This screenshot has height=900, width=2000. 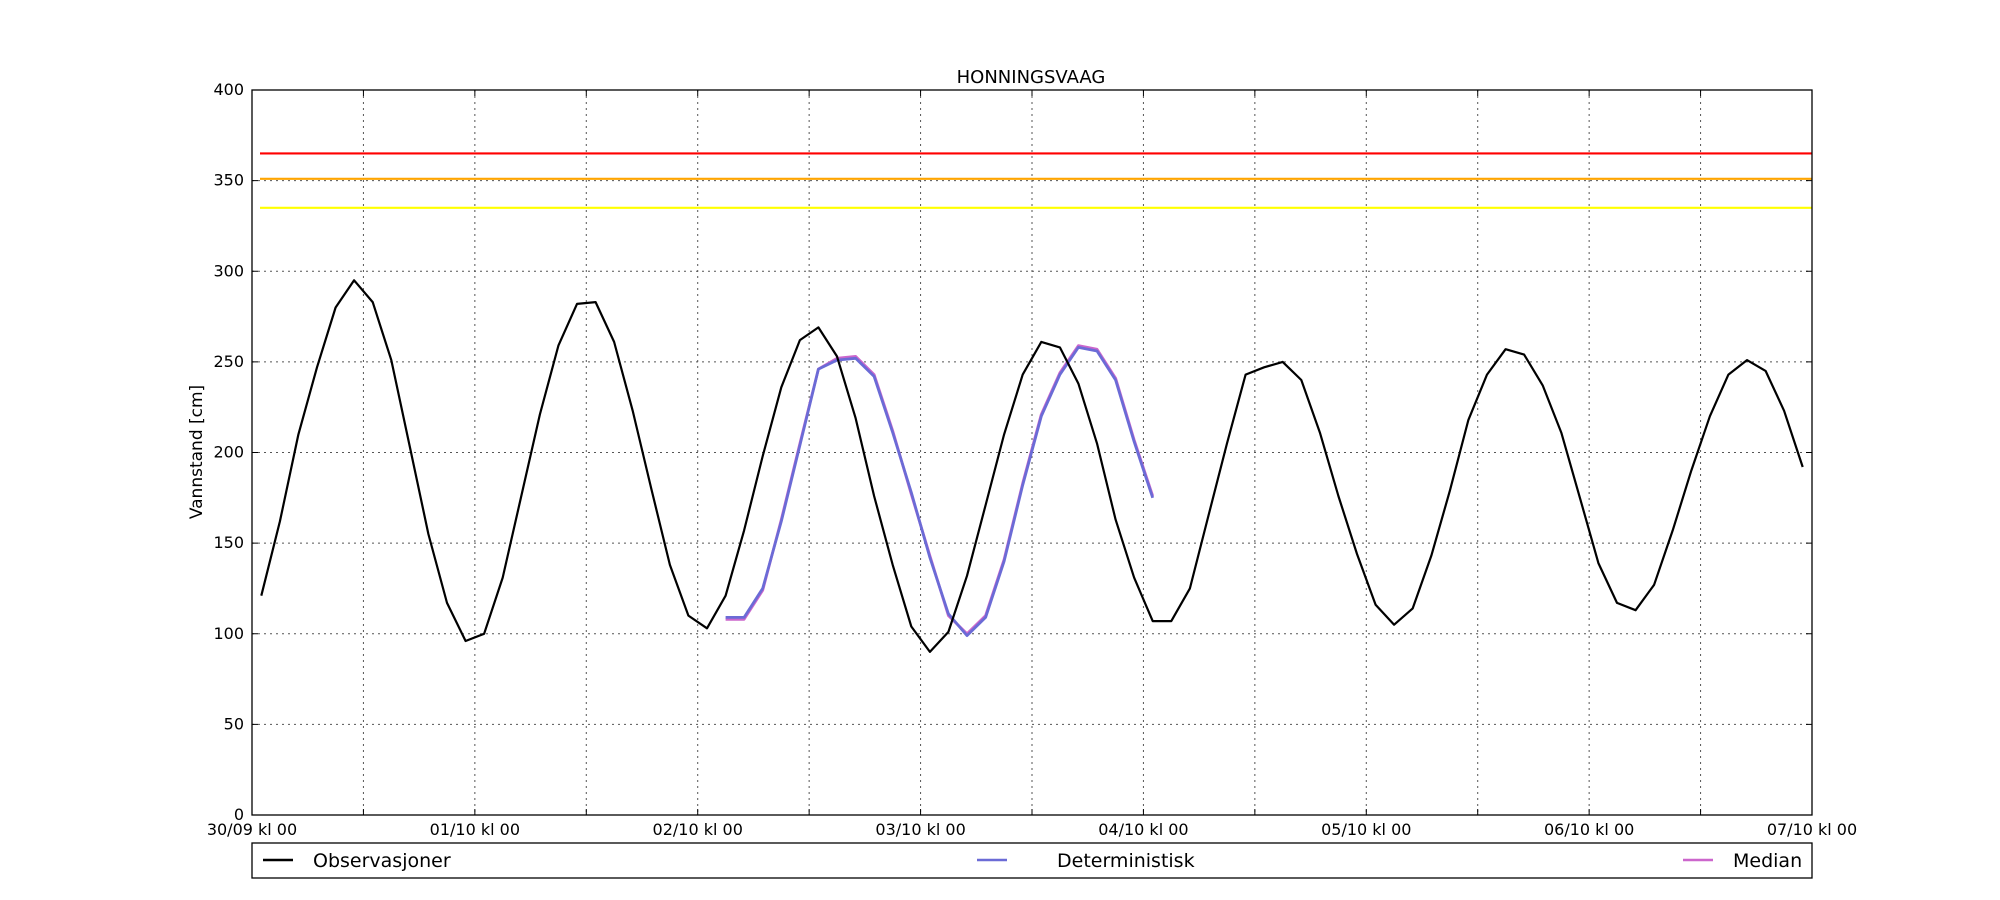 What do you see at coordinates (1036, 180) in the screenshot?
I see `threshold-lines` at bounding box center [1036, 180].